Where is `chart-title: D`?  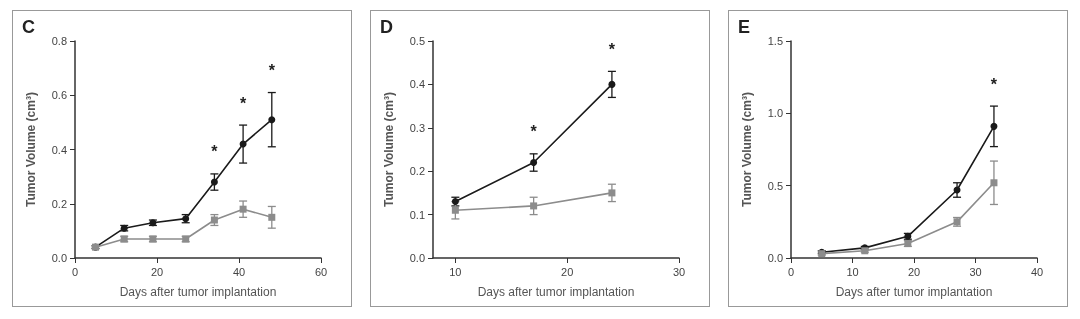 chart-title: D is located at coordinates (386, 27).